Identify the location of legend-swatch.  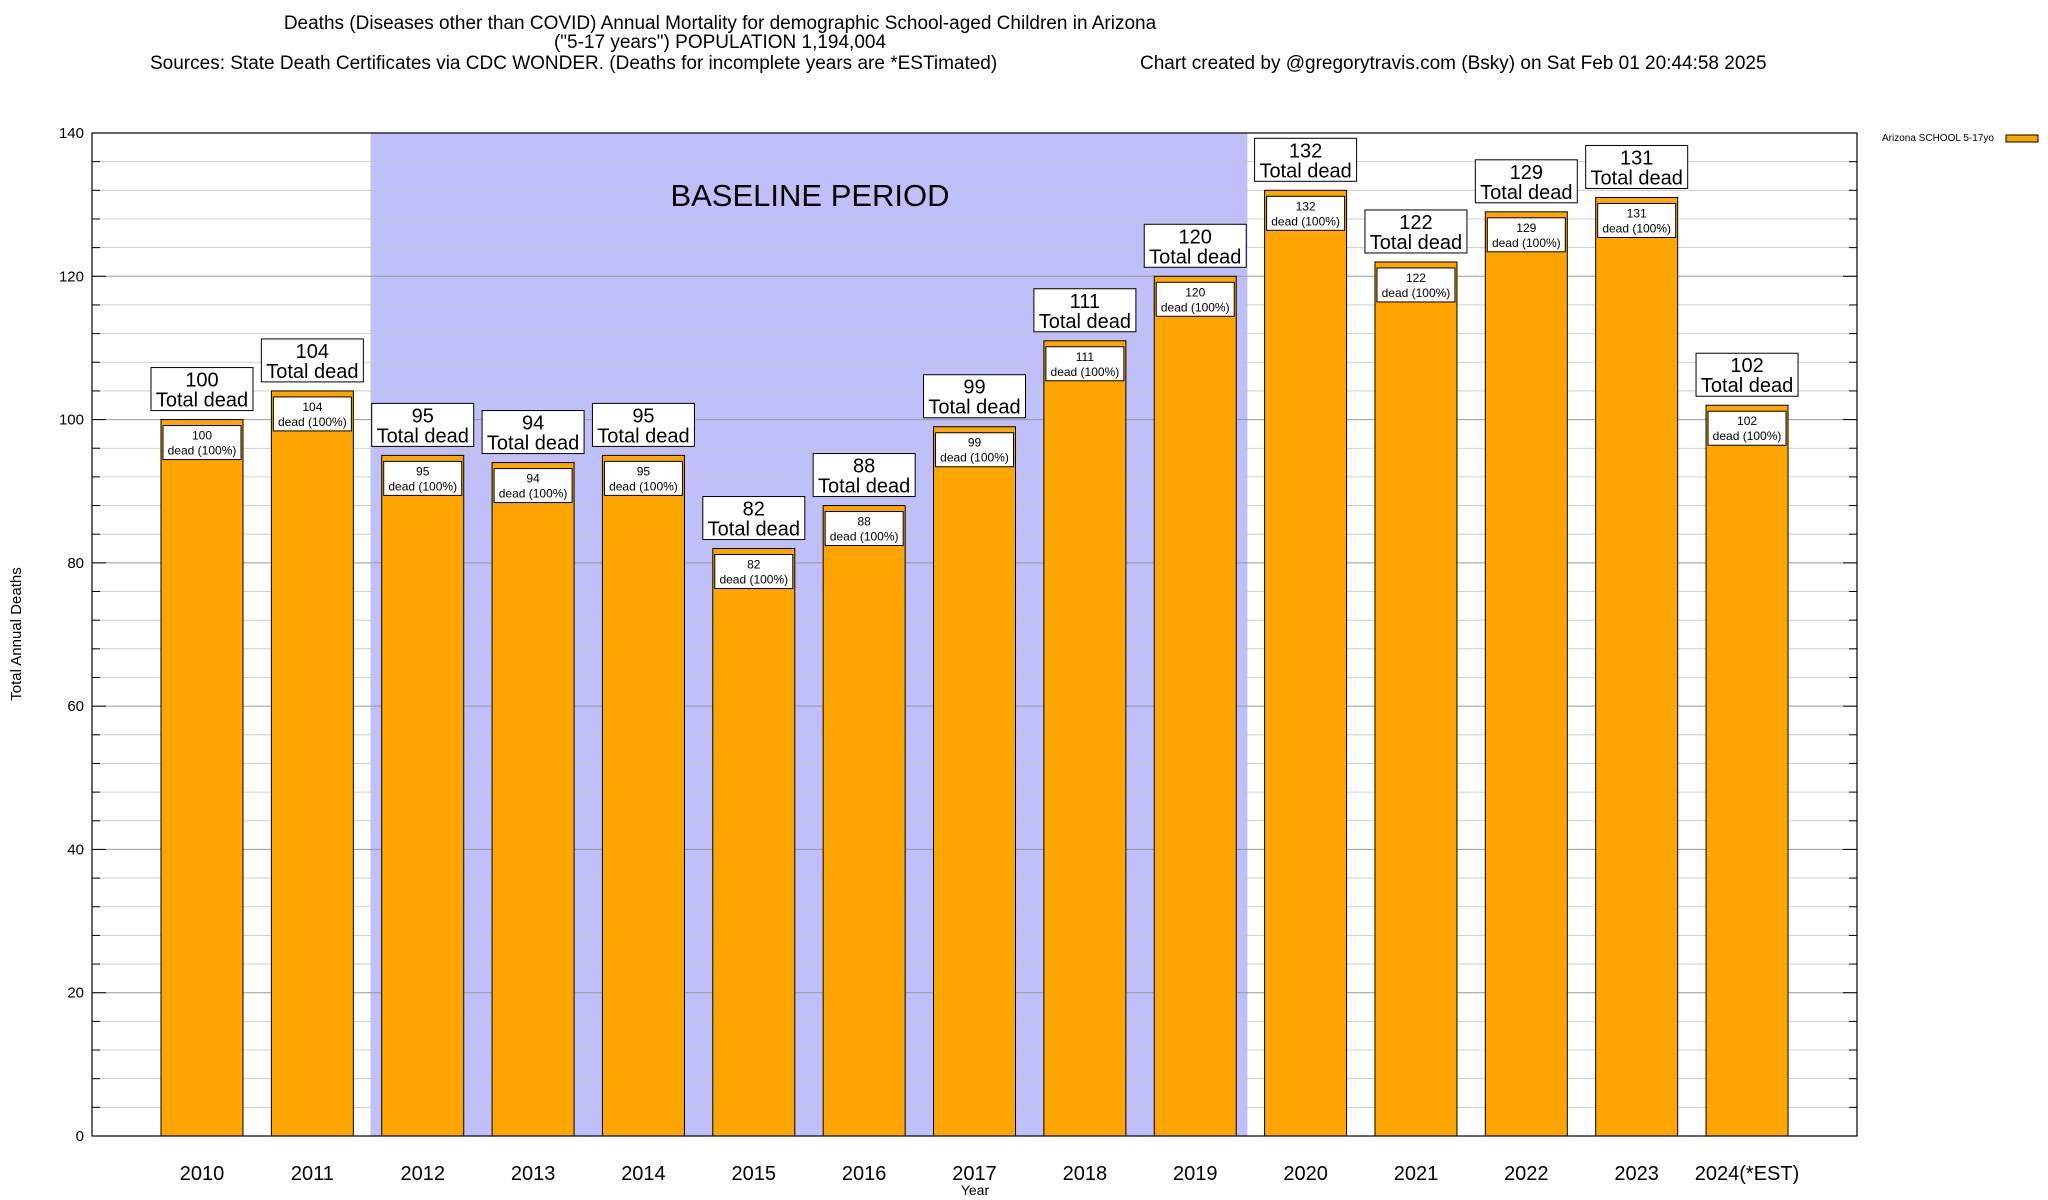
(2022, 138).